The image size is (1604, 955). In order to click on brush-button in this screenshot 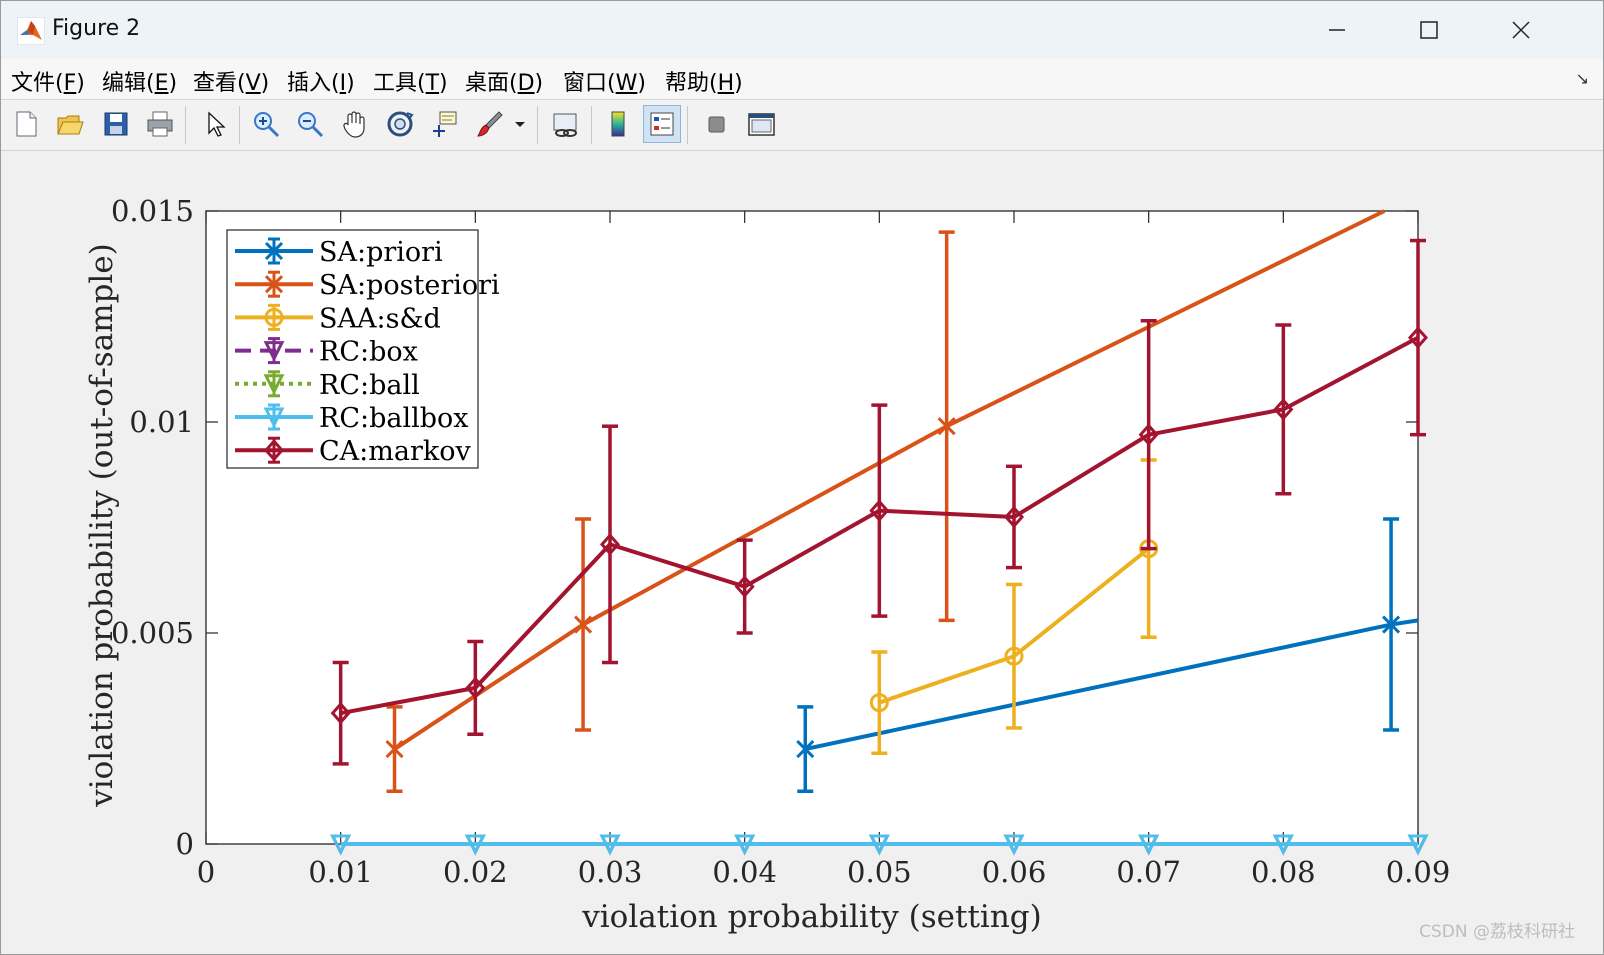, I will do `click(490, 124)`.